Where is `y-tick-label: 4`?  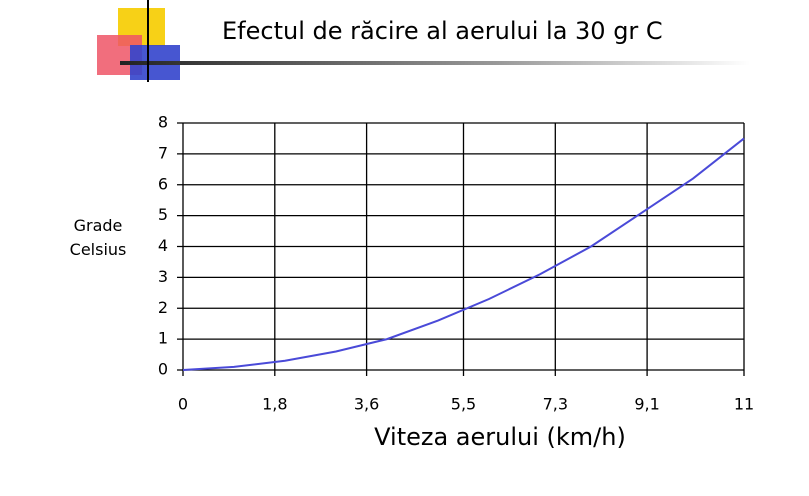 y-tick-label: 4 is located at coordinates (163, 245).